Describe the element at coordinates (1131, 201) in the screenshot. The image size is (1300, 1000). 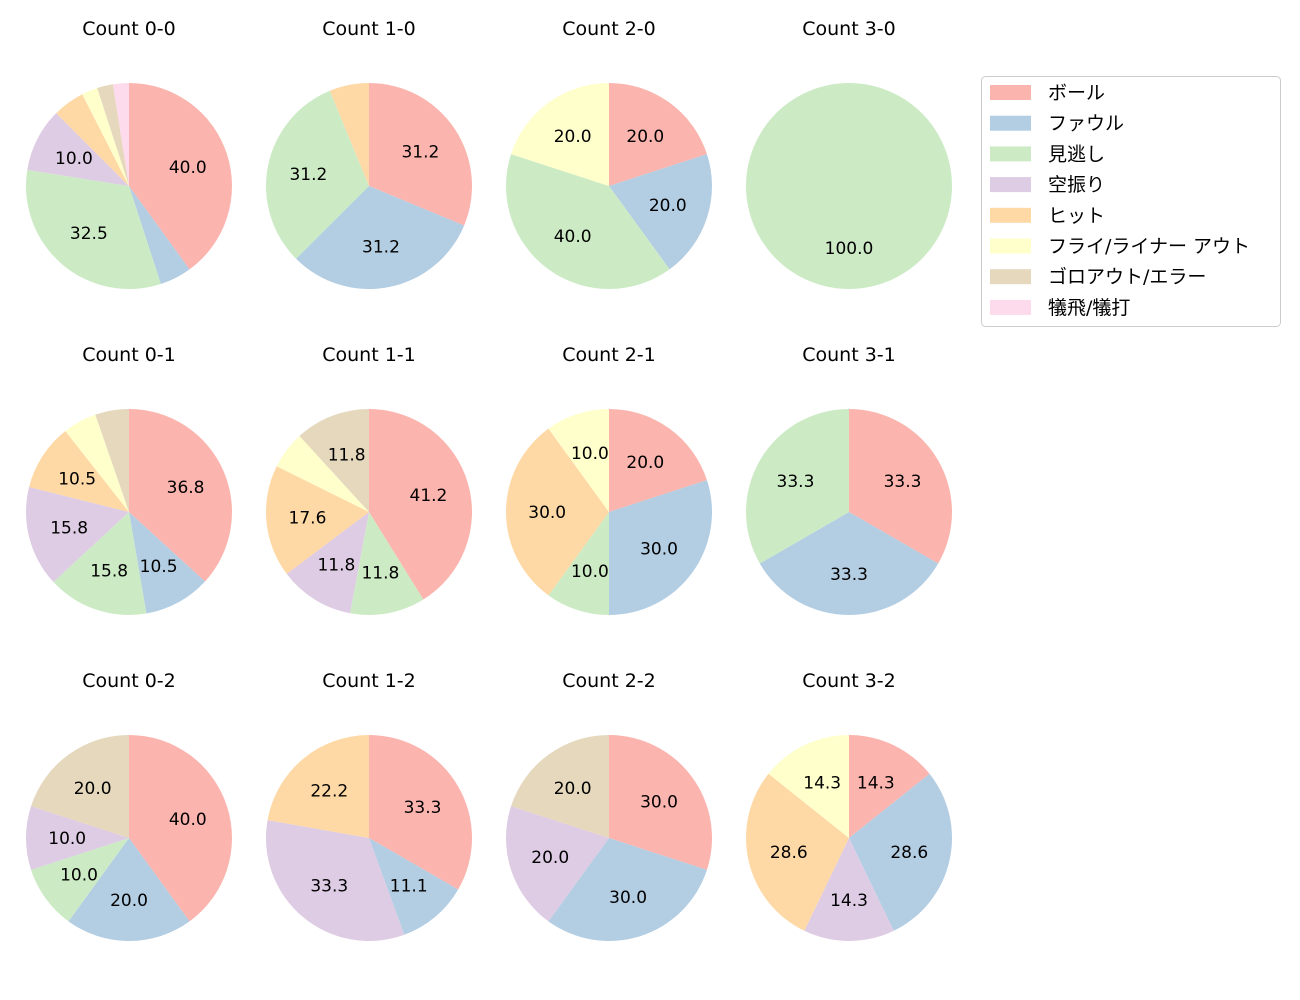
I see `legend-frame` at that location.